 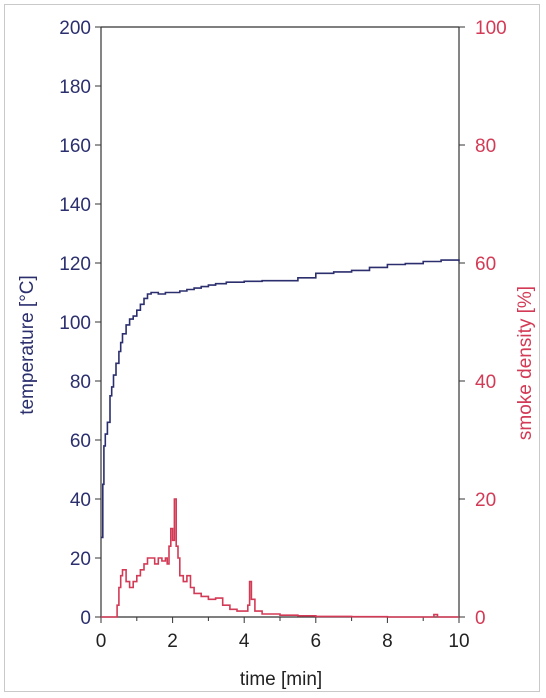 What do you see at coordinates (387, 641) in the screenshot?
I see `x-tick-label: 8` at bounding box center [387, 641].